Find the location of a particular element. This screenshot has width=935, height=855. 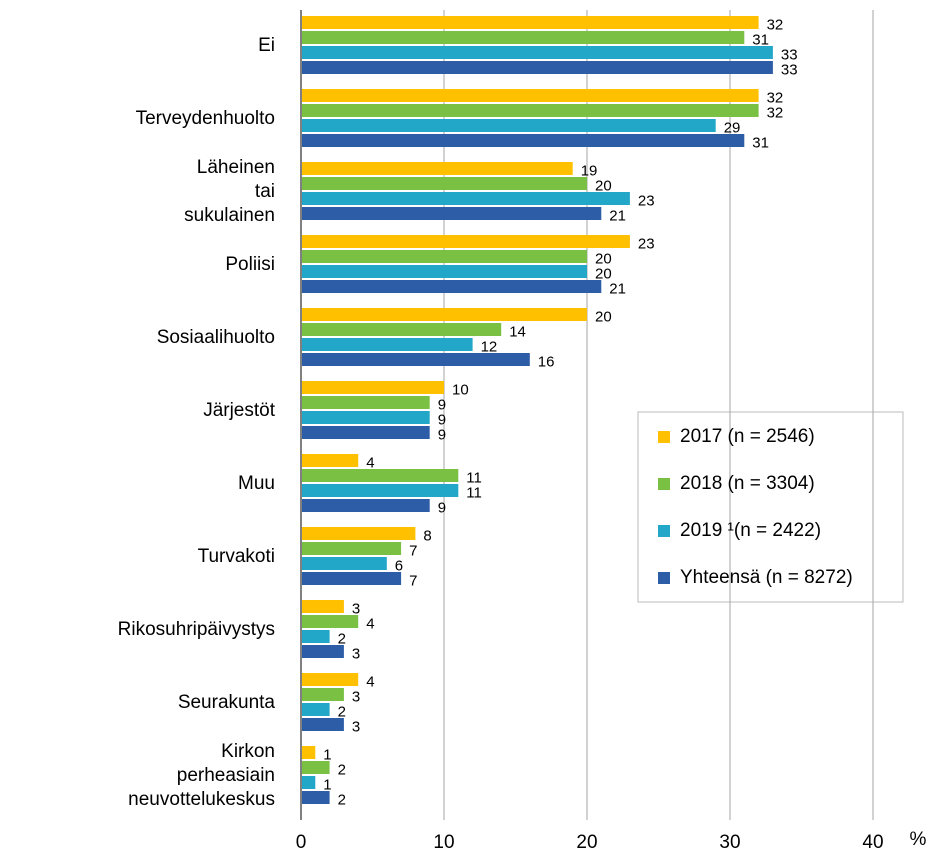

category-label: Rikosuhripäivystys is located at coordinates (196, 629).